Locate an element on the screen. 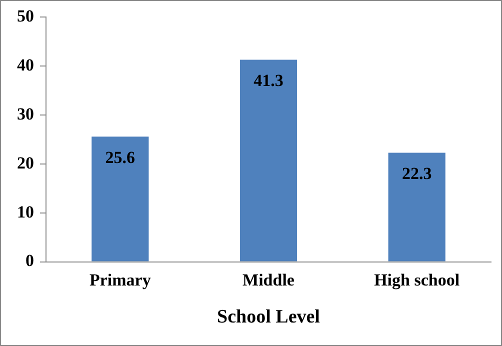  y-tick-label: 40 is located at coordinates (25, 65).